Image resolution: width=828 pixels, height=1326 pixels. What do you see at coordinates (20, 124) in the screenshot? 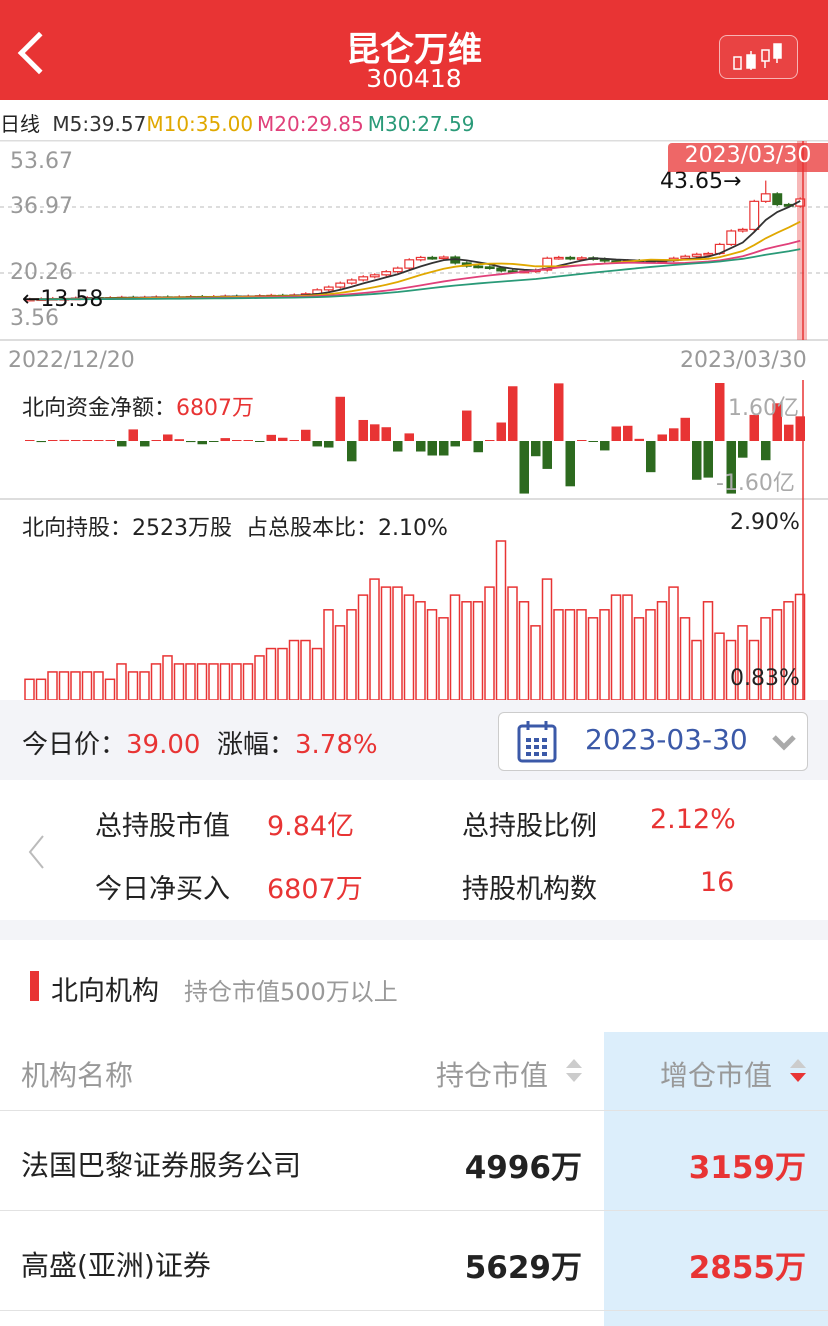
I see `period-label: 日线` at bounding box center [20, 124].